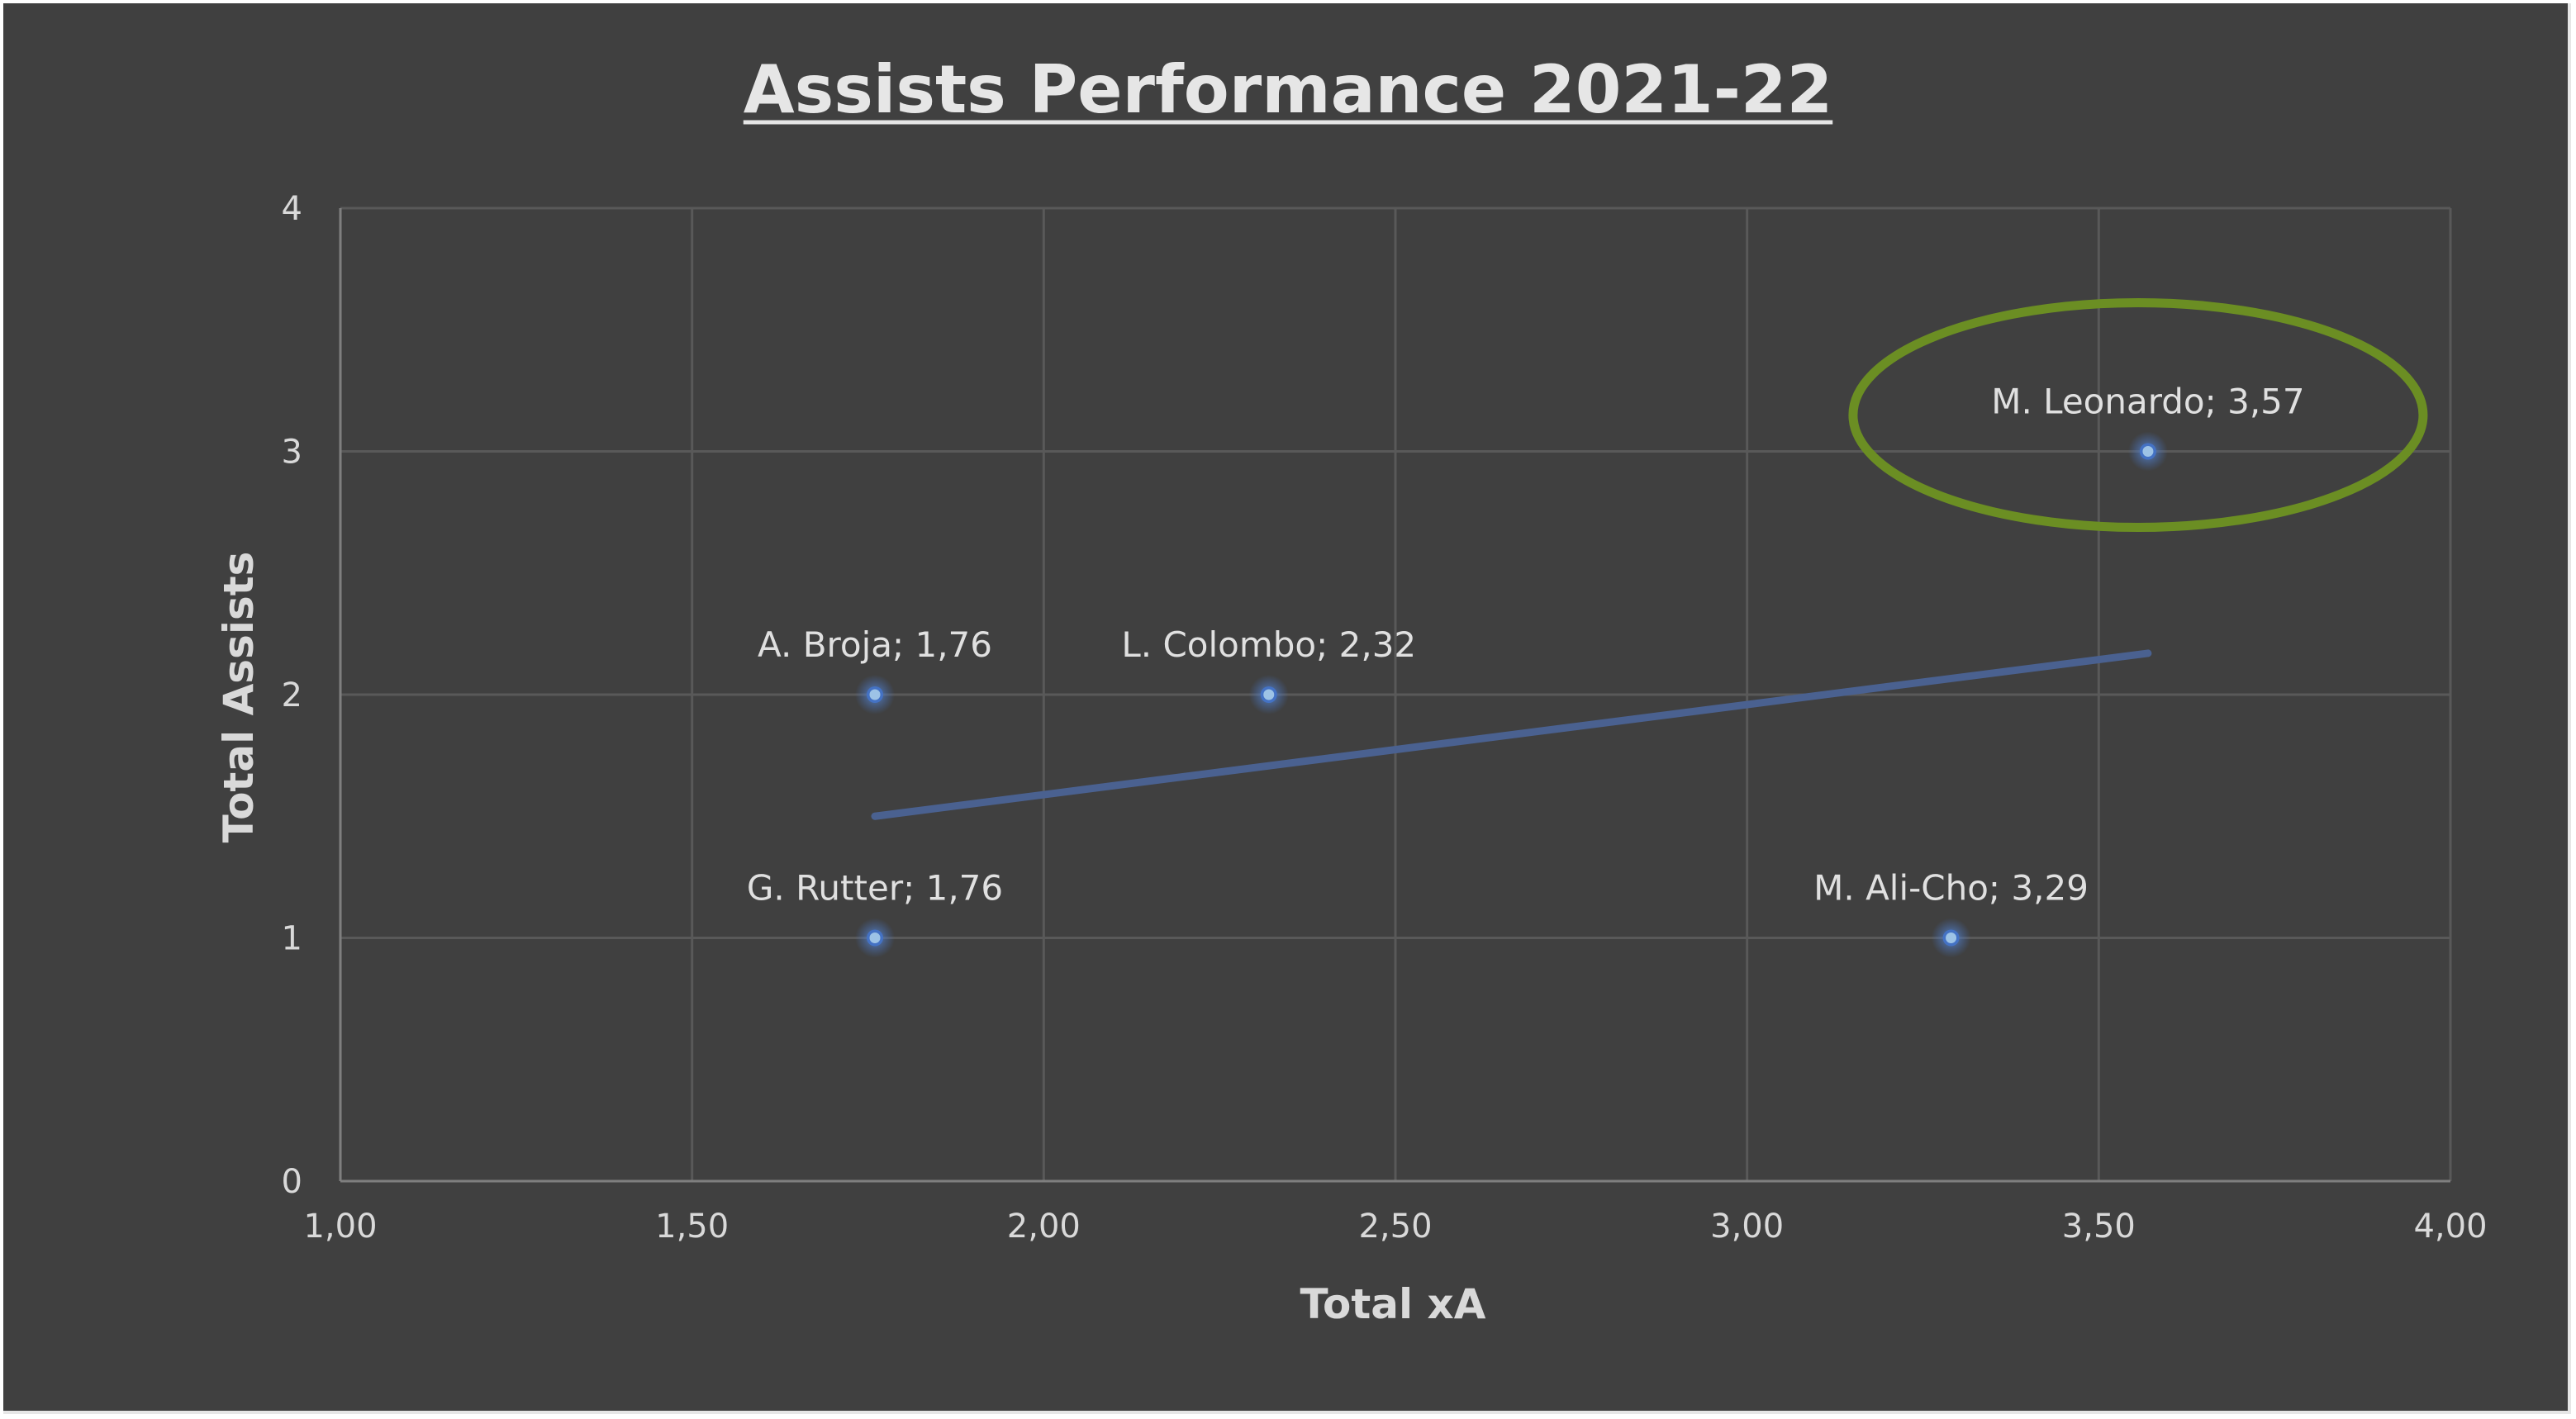 The height and width of the screenshot is (1419, 2576). Describe the element at coordinates (1288, 89) in the screenshot. I see `chart-title: Assists Performance 2021-22` at that location.